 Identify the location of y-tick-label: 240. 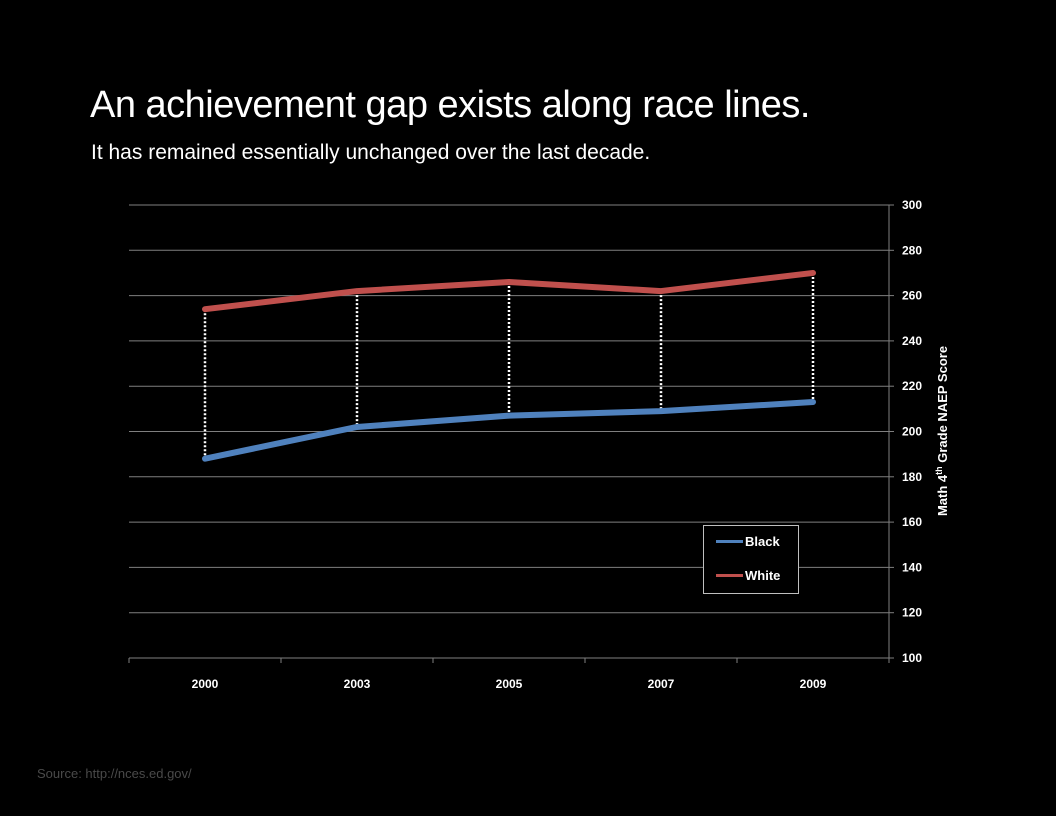
(912, 341).